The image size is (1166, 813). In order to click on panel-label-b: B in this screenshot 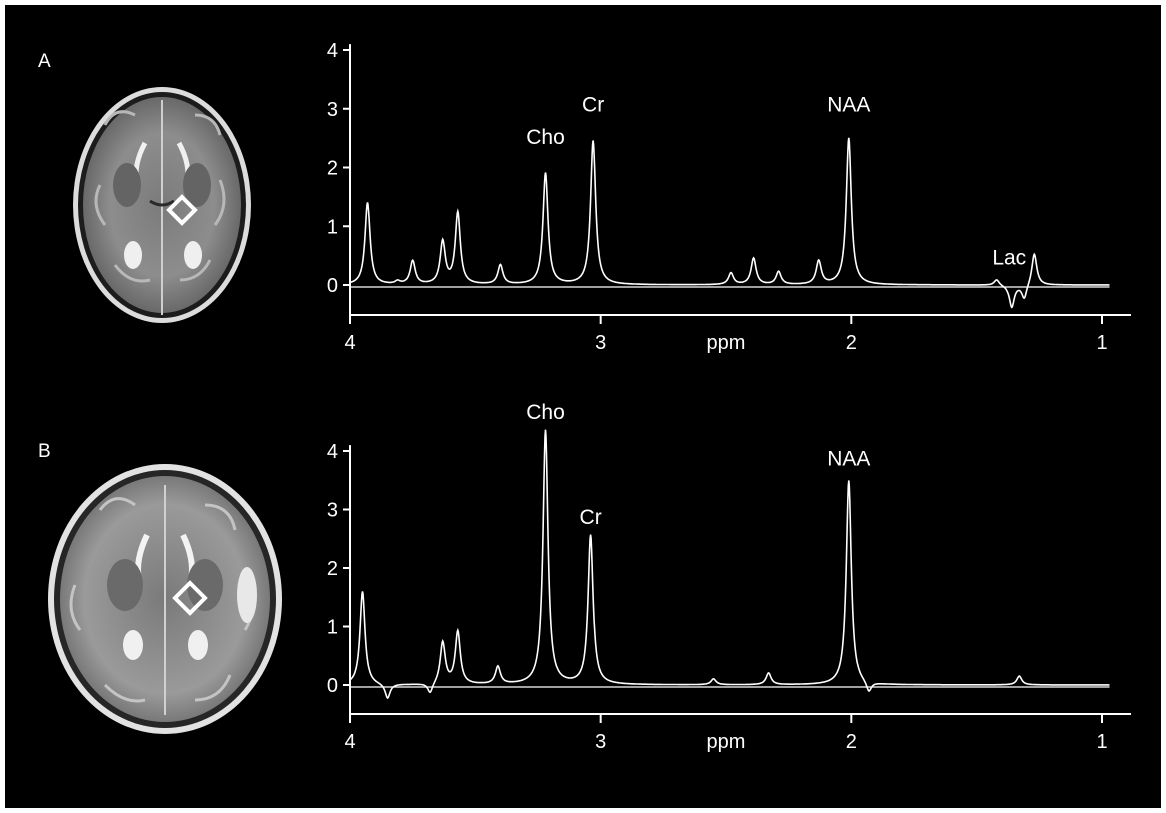, I will do `click(44, 451)`.